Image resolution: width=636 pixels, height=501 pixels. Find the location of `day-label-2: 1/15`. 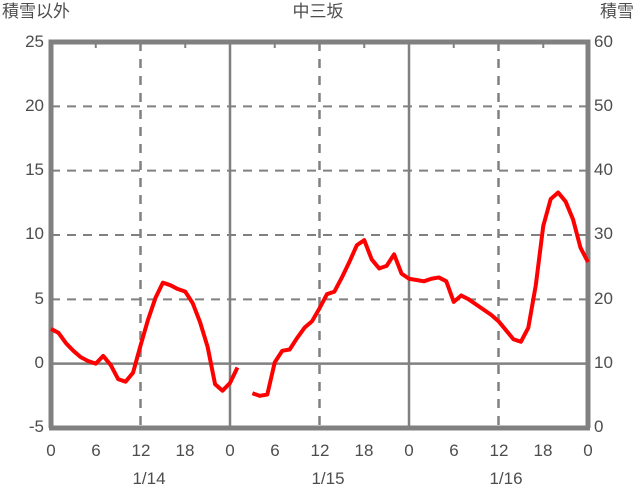

day-label-2: 1/15 is located at coordinates (328, 478).